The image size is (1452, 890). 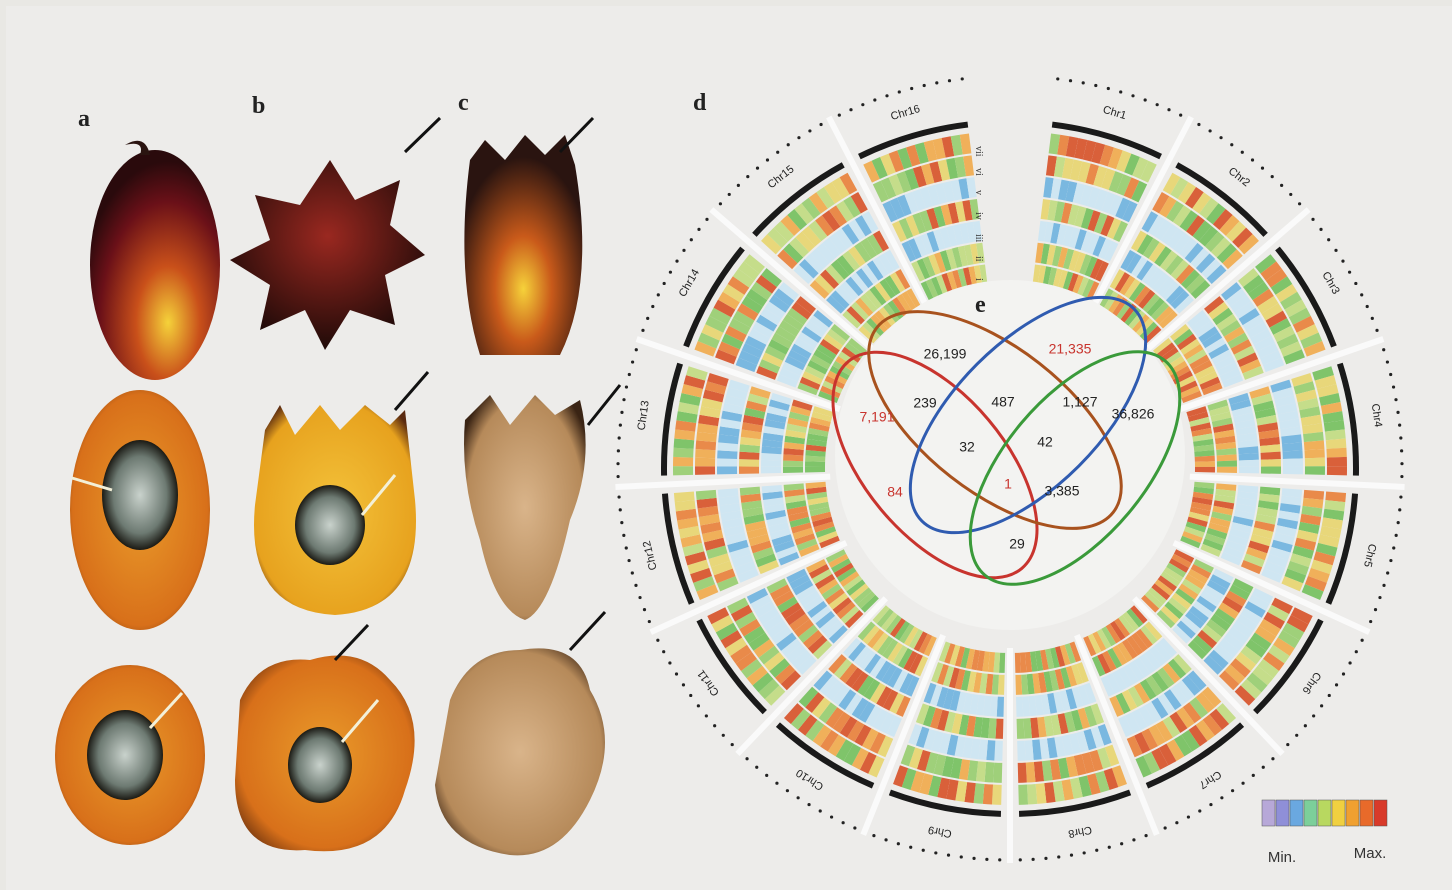 What do you see at coordinates (155, 265) in the screenshot?
I see `fruit-a1` at bounding box center [155, 265].